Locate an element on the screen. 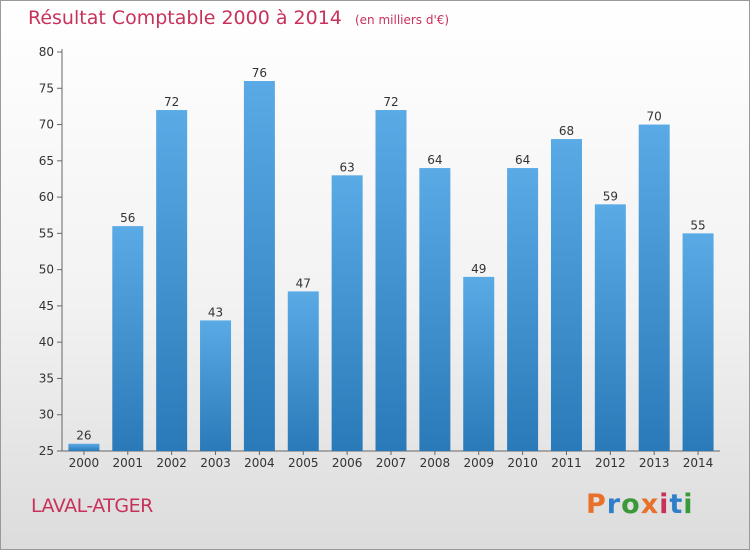 Image resolution: width=750 pixels, height=551 pixels. y-tick-label: 65 is located at coordinates (46, 161).